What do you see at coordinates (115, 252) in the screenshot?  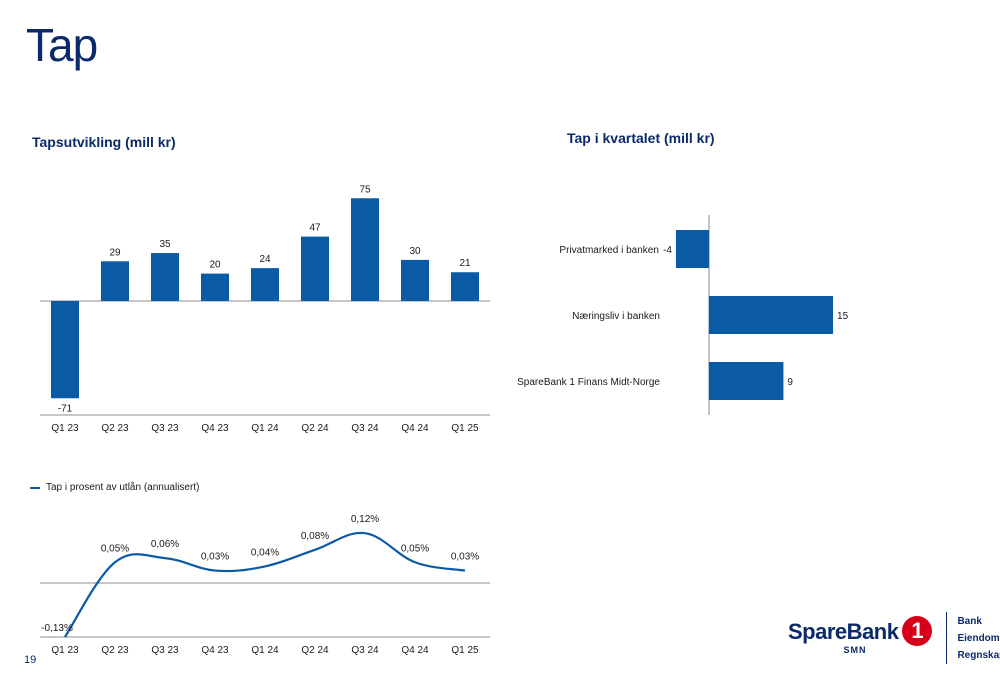 I see `bar-value-label: 29` at bounding box center [115, 252].